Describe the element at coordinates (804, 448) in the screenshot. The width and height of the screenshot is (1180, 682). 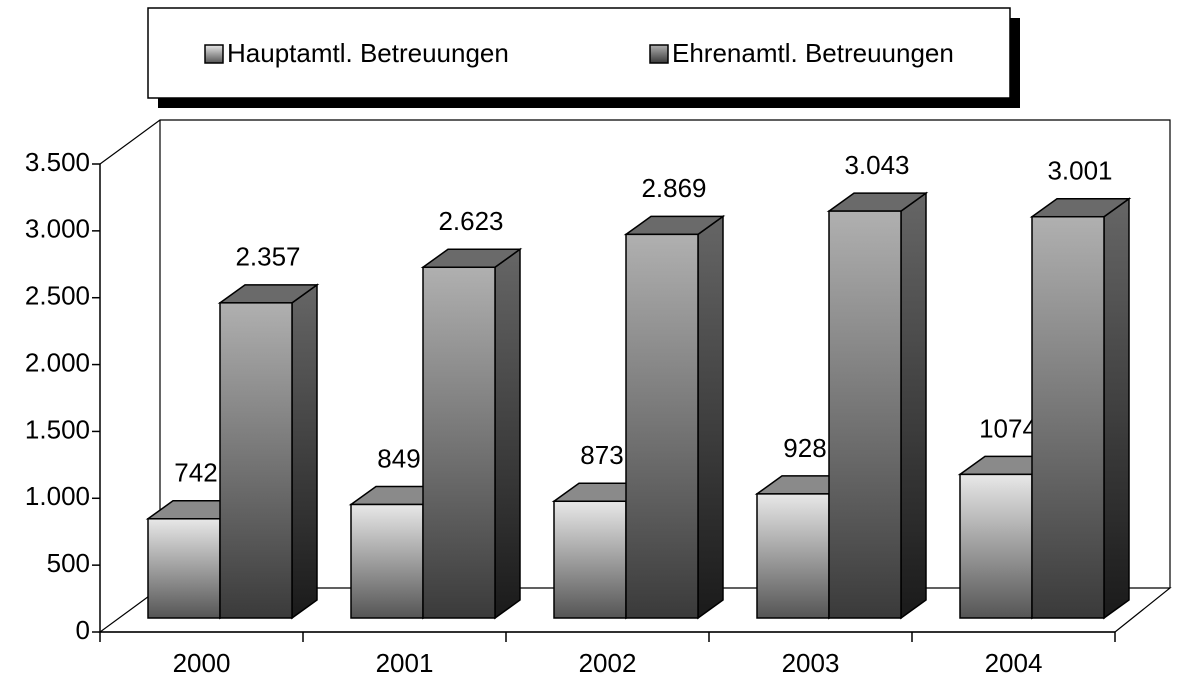
I see `data-label: 928` at that location.